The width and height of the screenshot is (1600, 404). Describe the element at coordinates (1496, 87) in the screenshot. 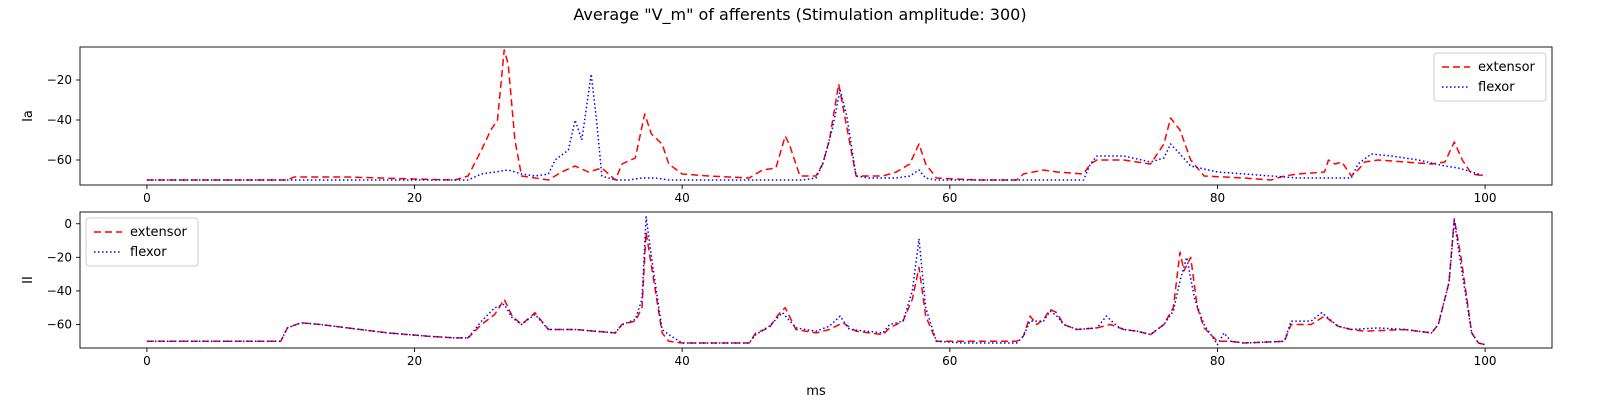

I see `panel-1-legend-label-flexor: flexor` at that location.